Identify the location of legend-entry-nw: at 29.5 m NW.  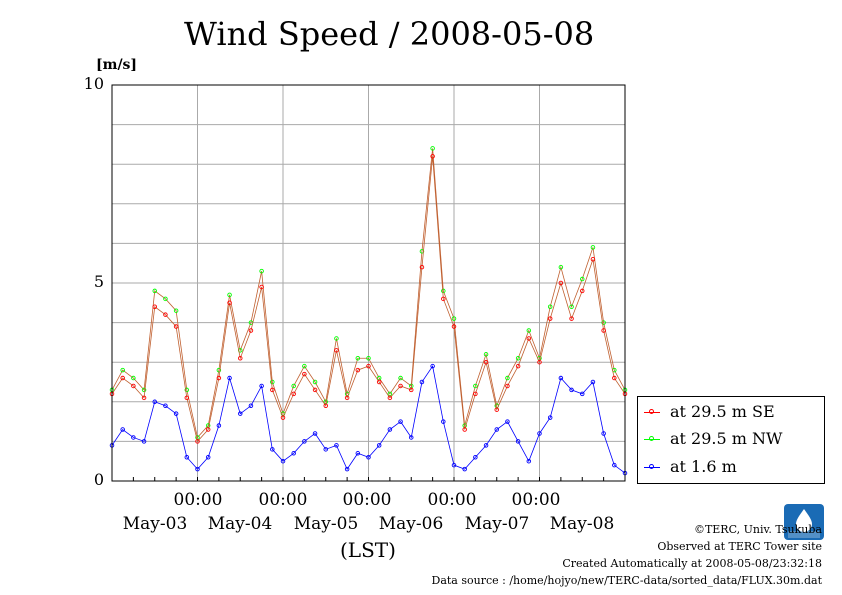
(732, 439).